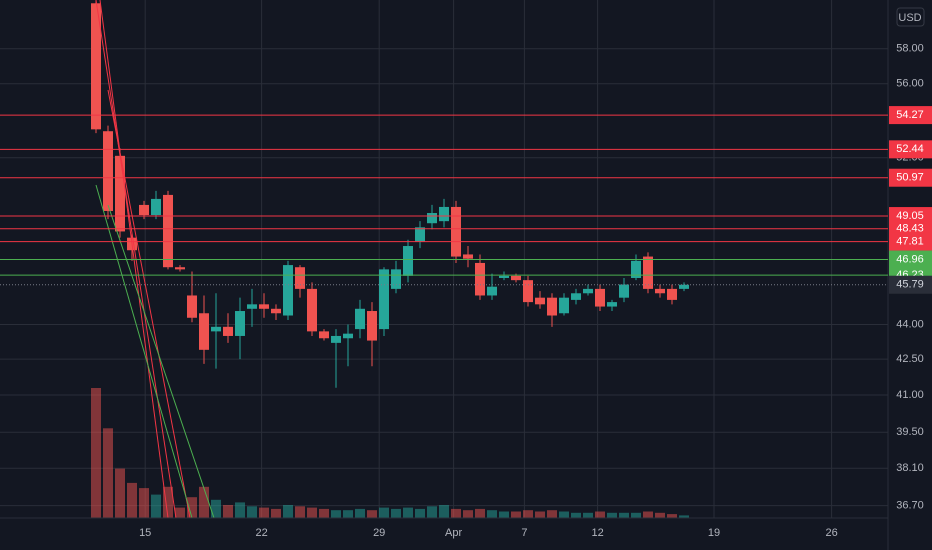 The width and height of the screenshot is (932, 550). I want to click on currency-box, so click(910, 17).